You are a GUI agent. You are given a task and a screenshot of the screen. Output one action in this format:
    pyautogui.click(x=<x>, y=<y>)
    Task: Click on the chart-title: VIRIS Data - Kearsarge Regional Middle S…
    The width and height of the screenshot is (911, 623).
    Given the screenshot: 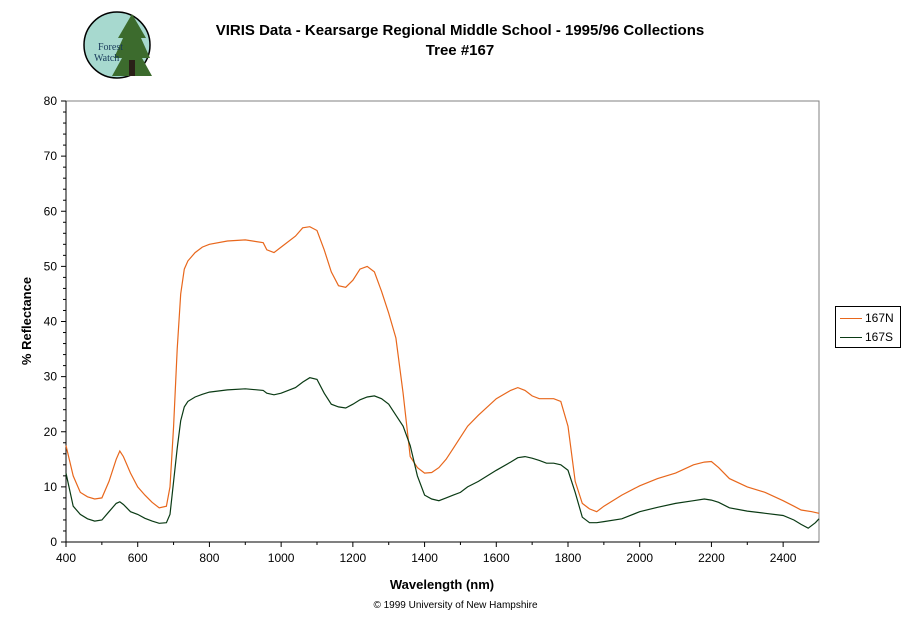 What is the action you would take?
    pyautogui.click(x=460, y=30)
    